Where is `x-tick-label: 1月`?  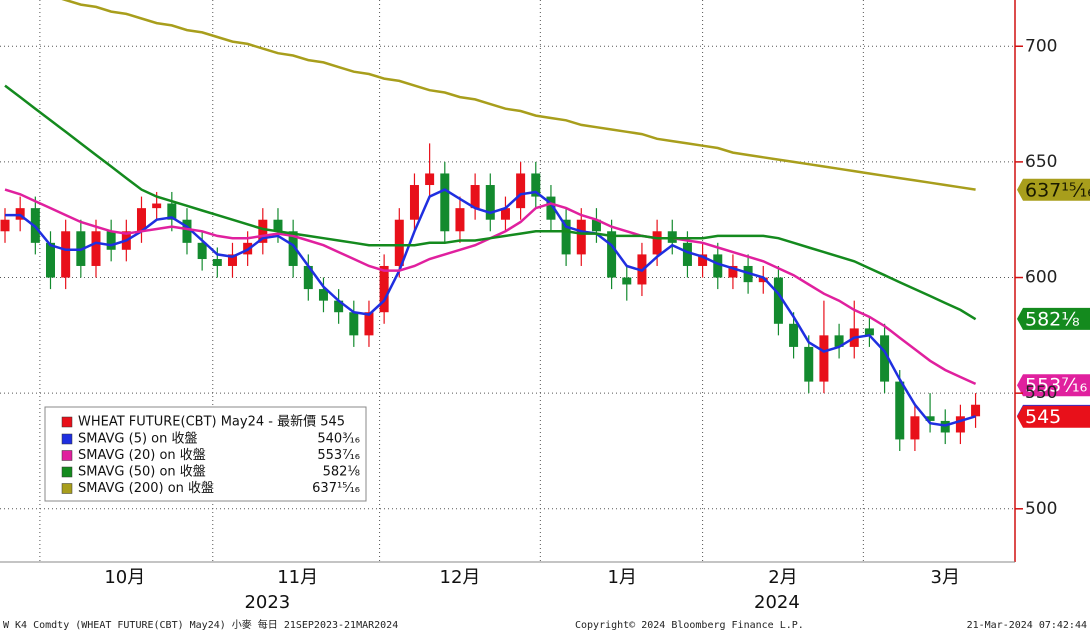
x-tick-label: 1月 is located at coordinates (621, 577).